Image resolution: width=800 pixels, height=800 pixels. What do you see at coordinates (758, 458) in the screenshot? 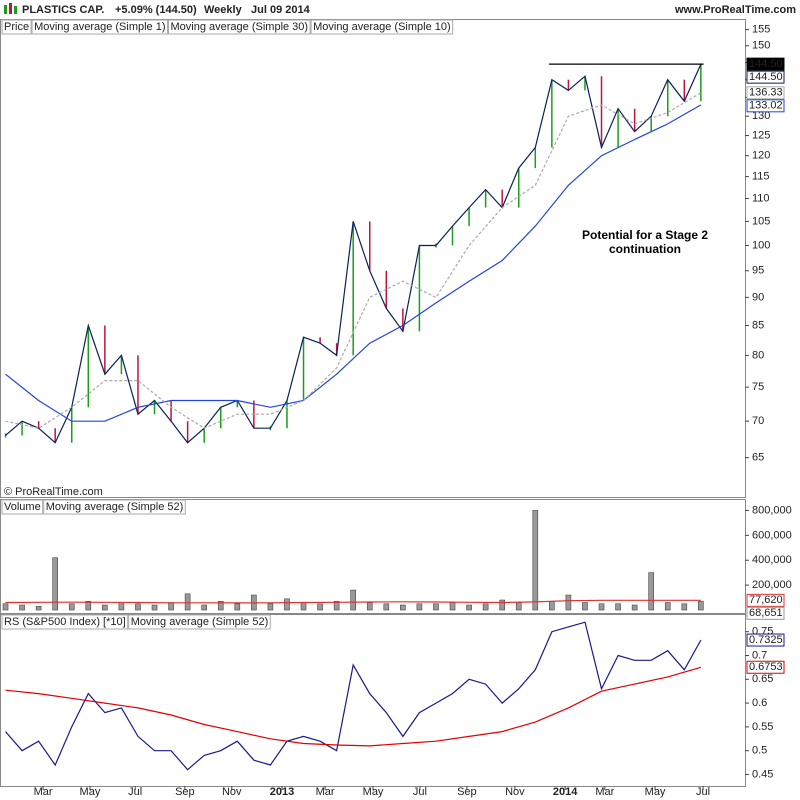
I see `y-tick-label: 65` at bounding box center [758, 458].